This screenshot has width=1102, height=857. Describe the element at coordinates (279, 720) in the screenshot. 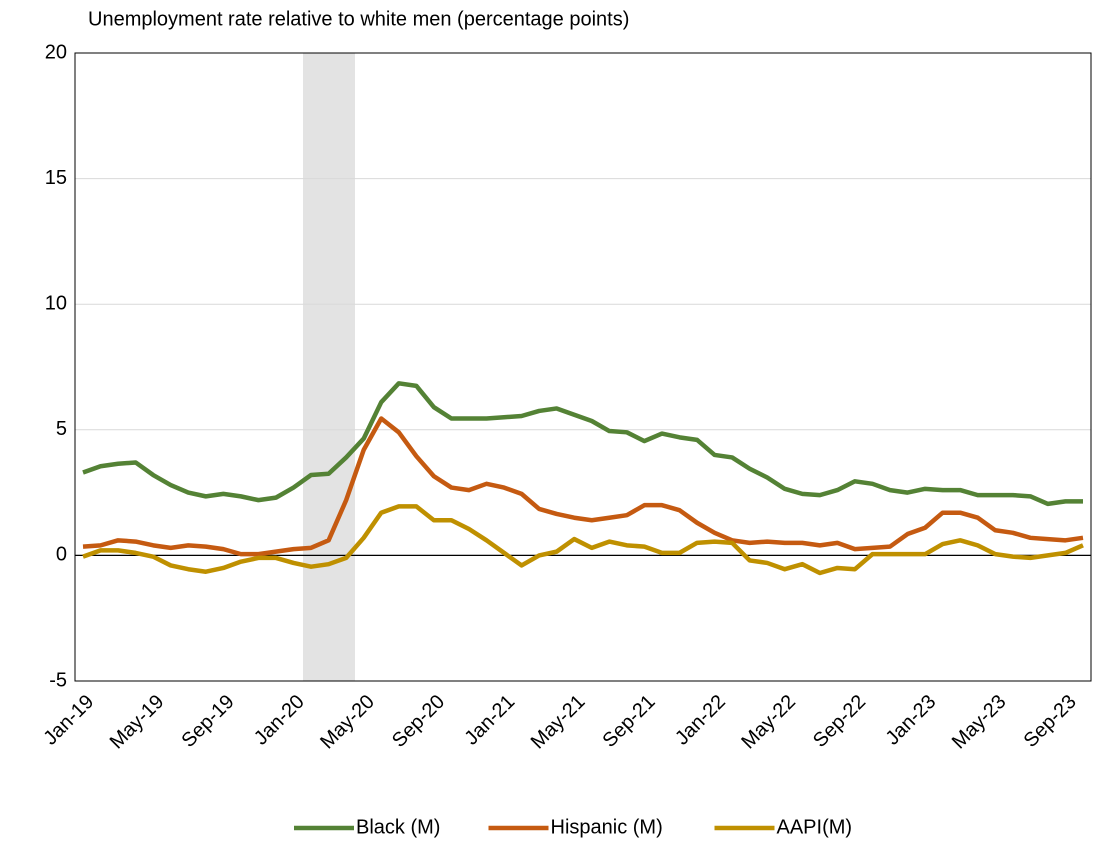

I see `x-tick-label: Jan-20` at that location.